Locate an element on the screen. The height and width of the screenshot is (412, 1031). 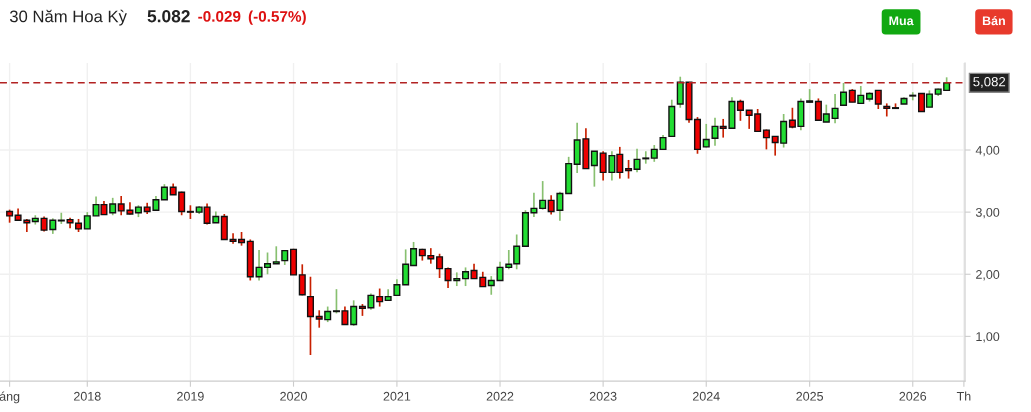
x-tick-label: 2025 is located at coordinates (810, 396).